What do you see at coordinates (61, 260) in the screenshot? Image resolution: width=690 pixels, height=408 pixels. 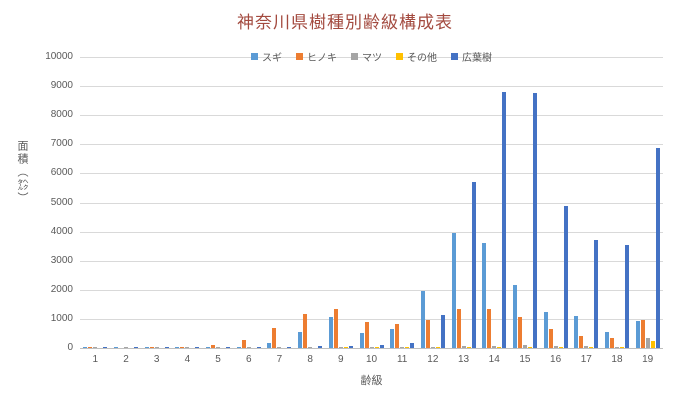 I see `y-tick-label: 3000` at bounding box center [61, 260].